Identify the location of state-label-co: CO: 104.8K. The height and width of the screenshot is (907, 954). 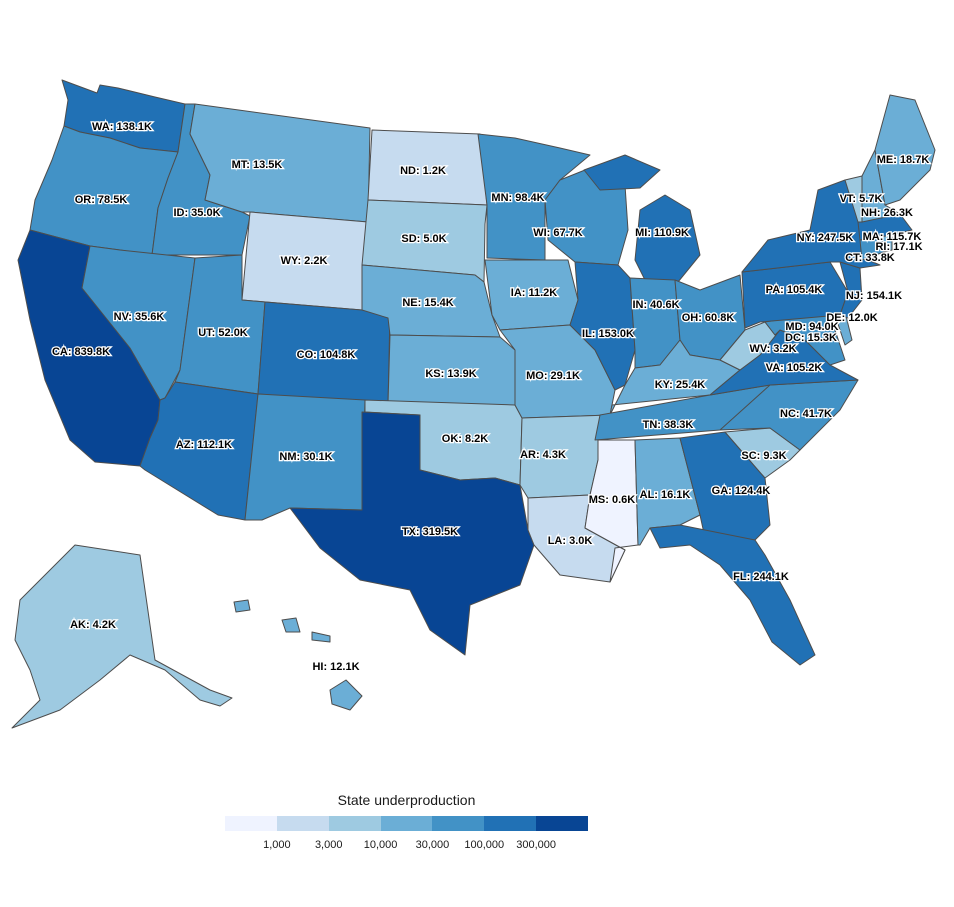
(326, 355).